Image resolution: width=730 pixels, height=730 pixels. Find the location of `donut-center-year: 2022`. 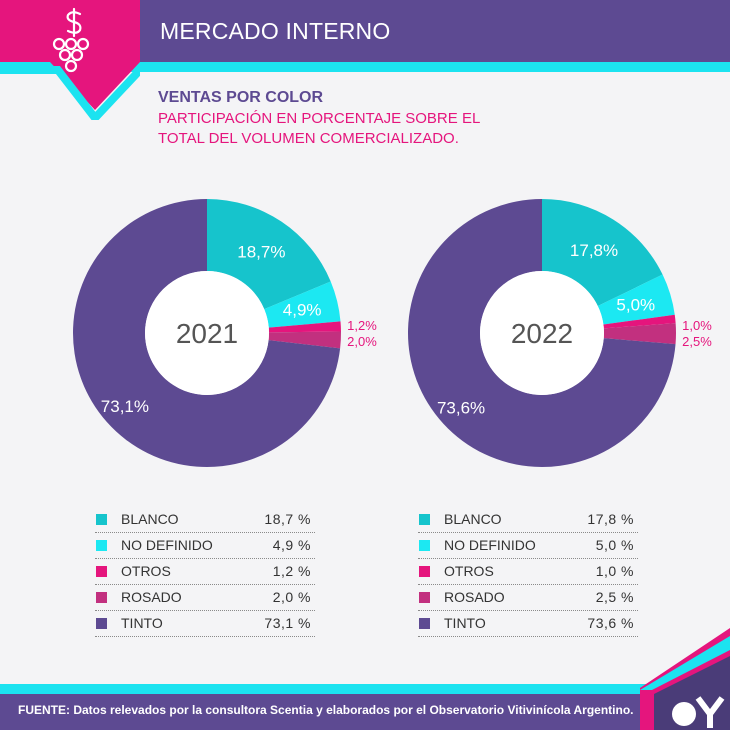

donut-center-year: 2022 is located at coordinates (542, 333).